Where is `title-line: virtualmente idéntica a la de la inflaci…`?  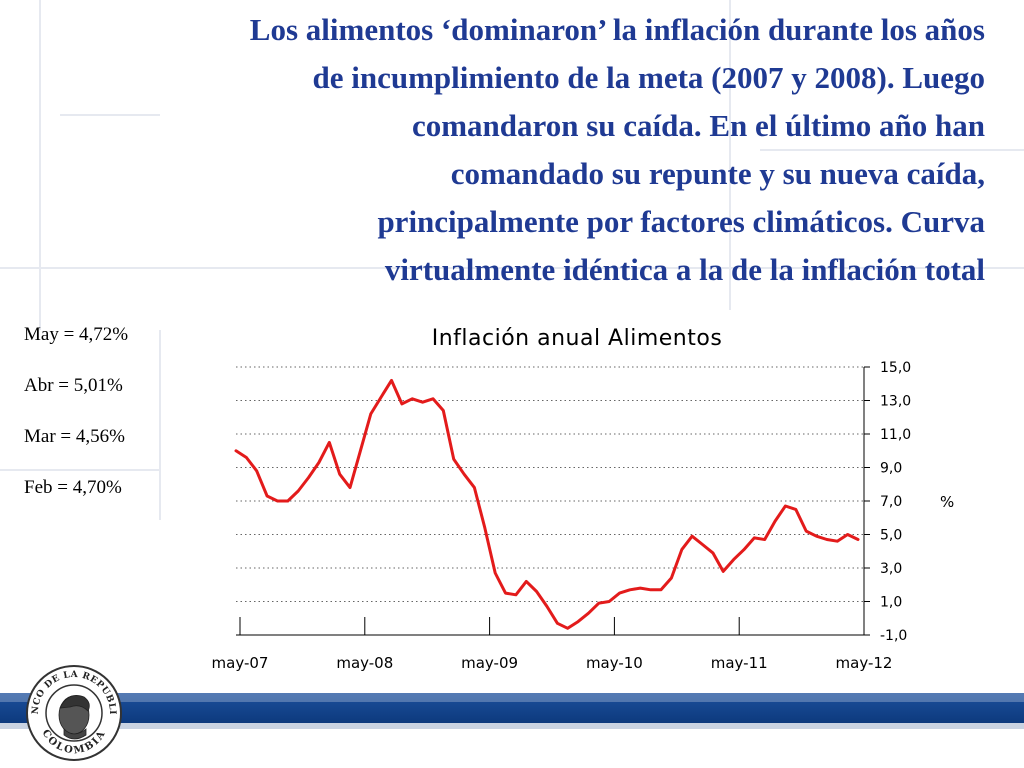
title-line: virtualmente idéntica a la de la inflaci… is located at coordinates (684, 269).